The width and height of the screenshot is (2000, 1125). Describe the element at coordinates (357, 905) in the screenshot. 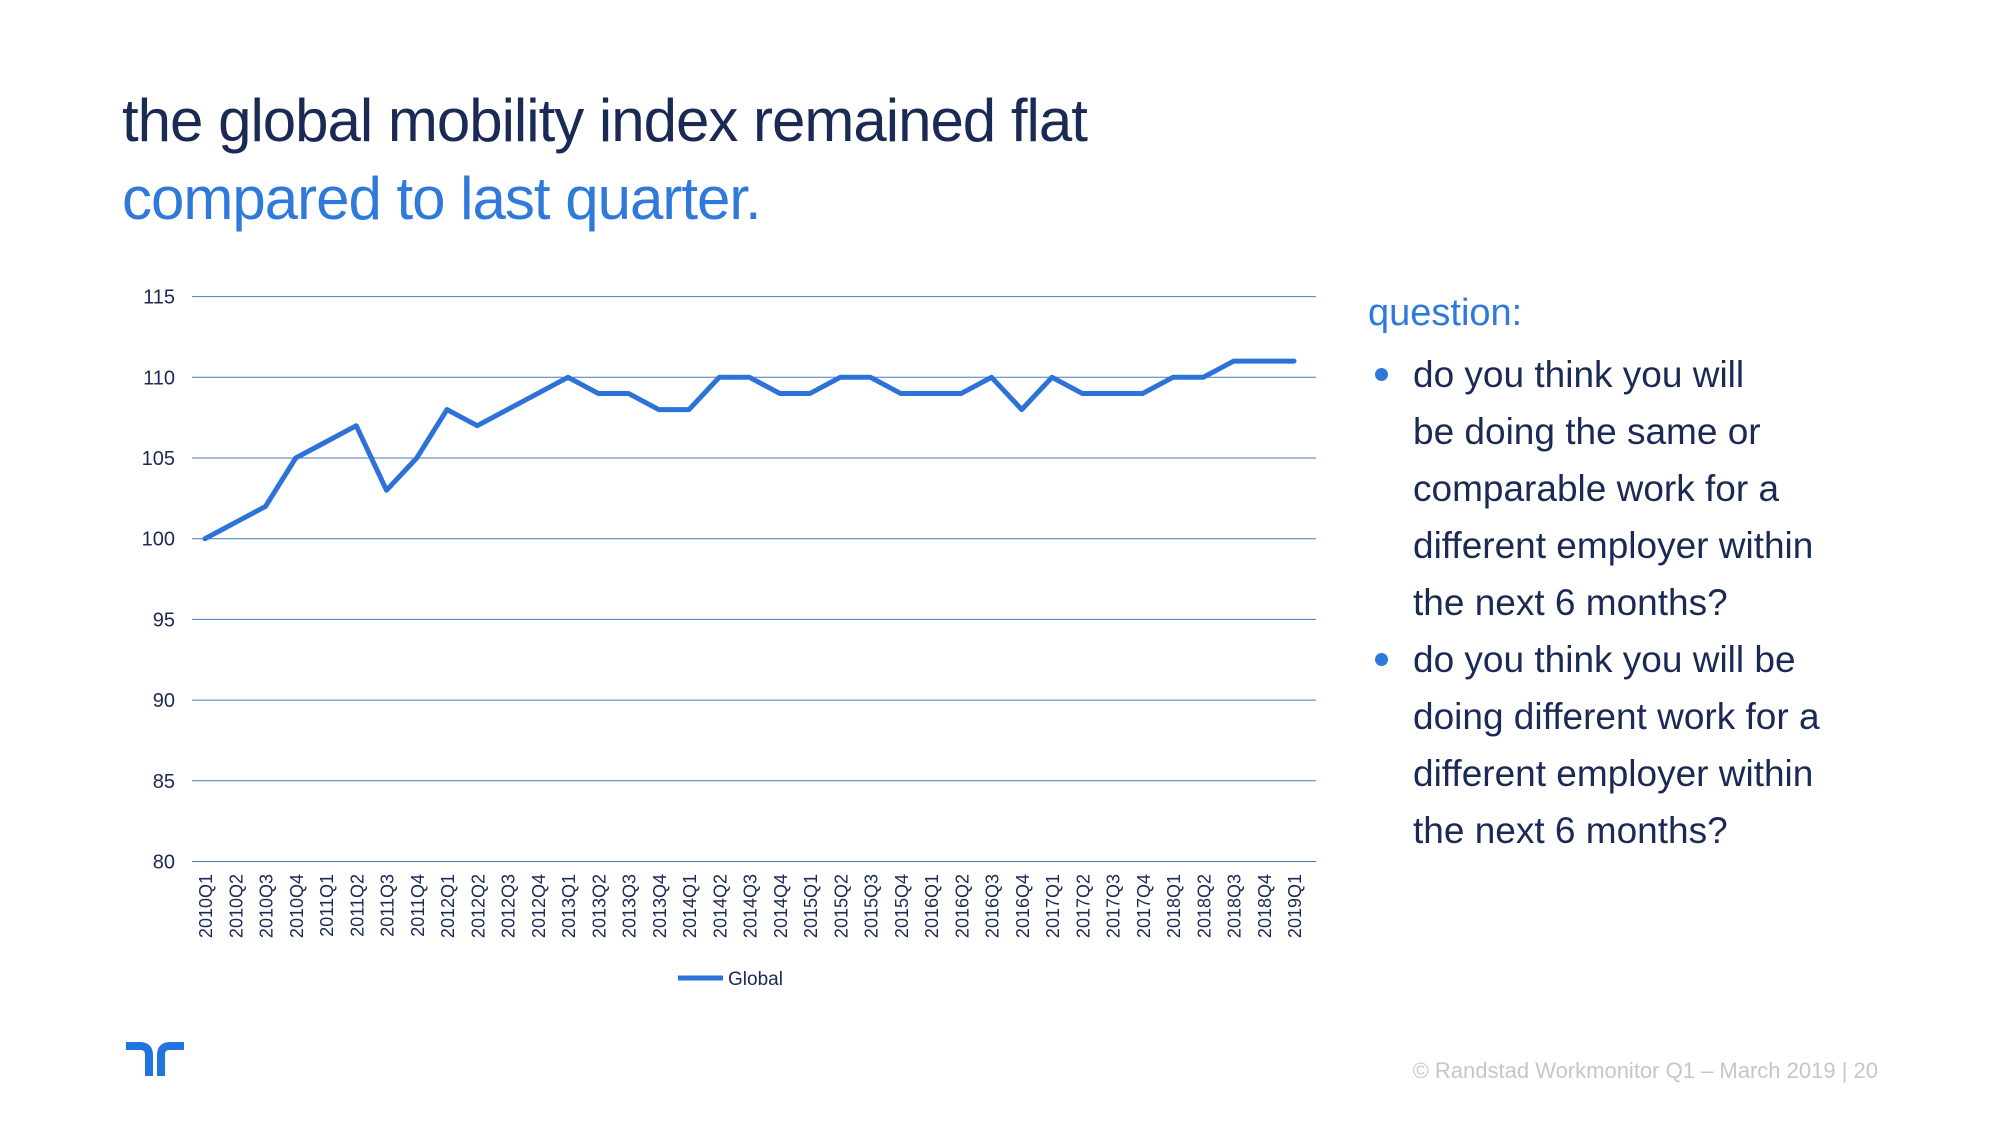

I see `x-axis-label: 2011Q2` at that location.